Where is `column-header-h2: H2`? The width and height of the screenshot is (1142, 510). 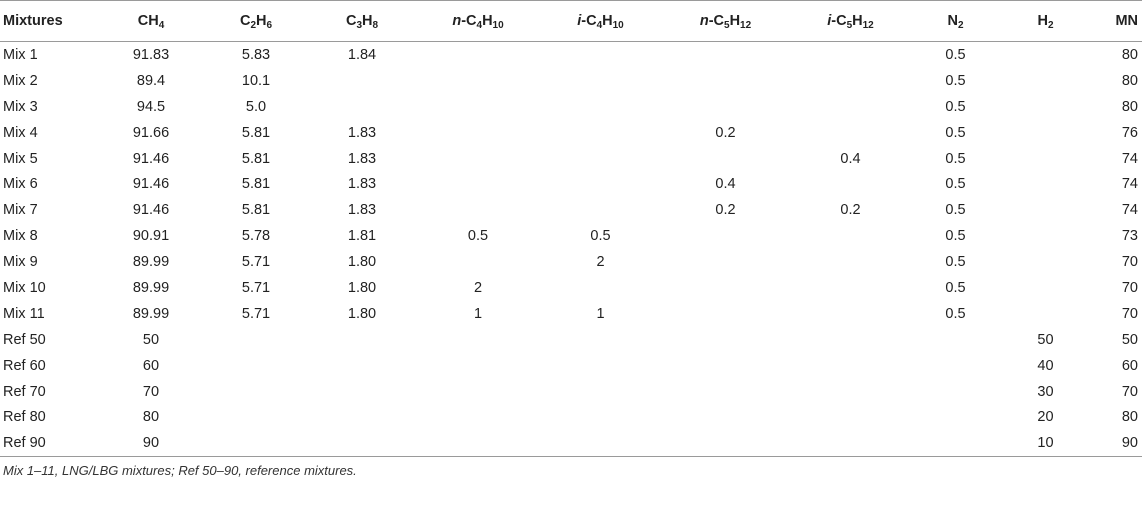
column-header-h2: H2 is located at coordinates (1045, 21).